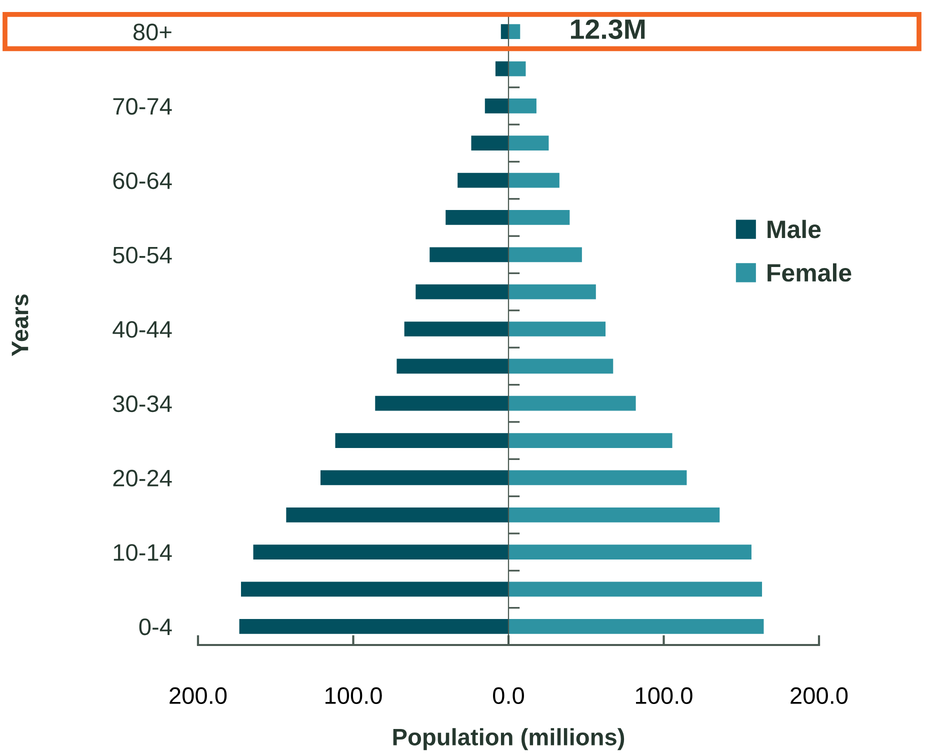  What do you see at coordinates (20, 325) in the screenshot?
I see `y-axis-title: Years` at bounding box center [20, 325].